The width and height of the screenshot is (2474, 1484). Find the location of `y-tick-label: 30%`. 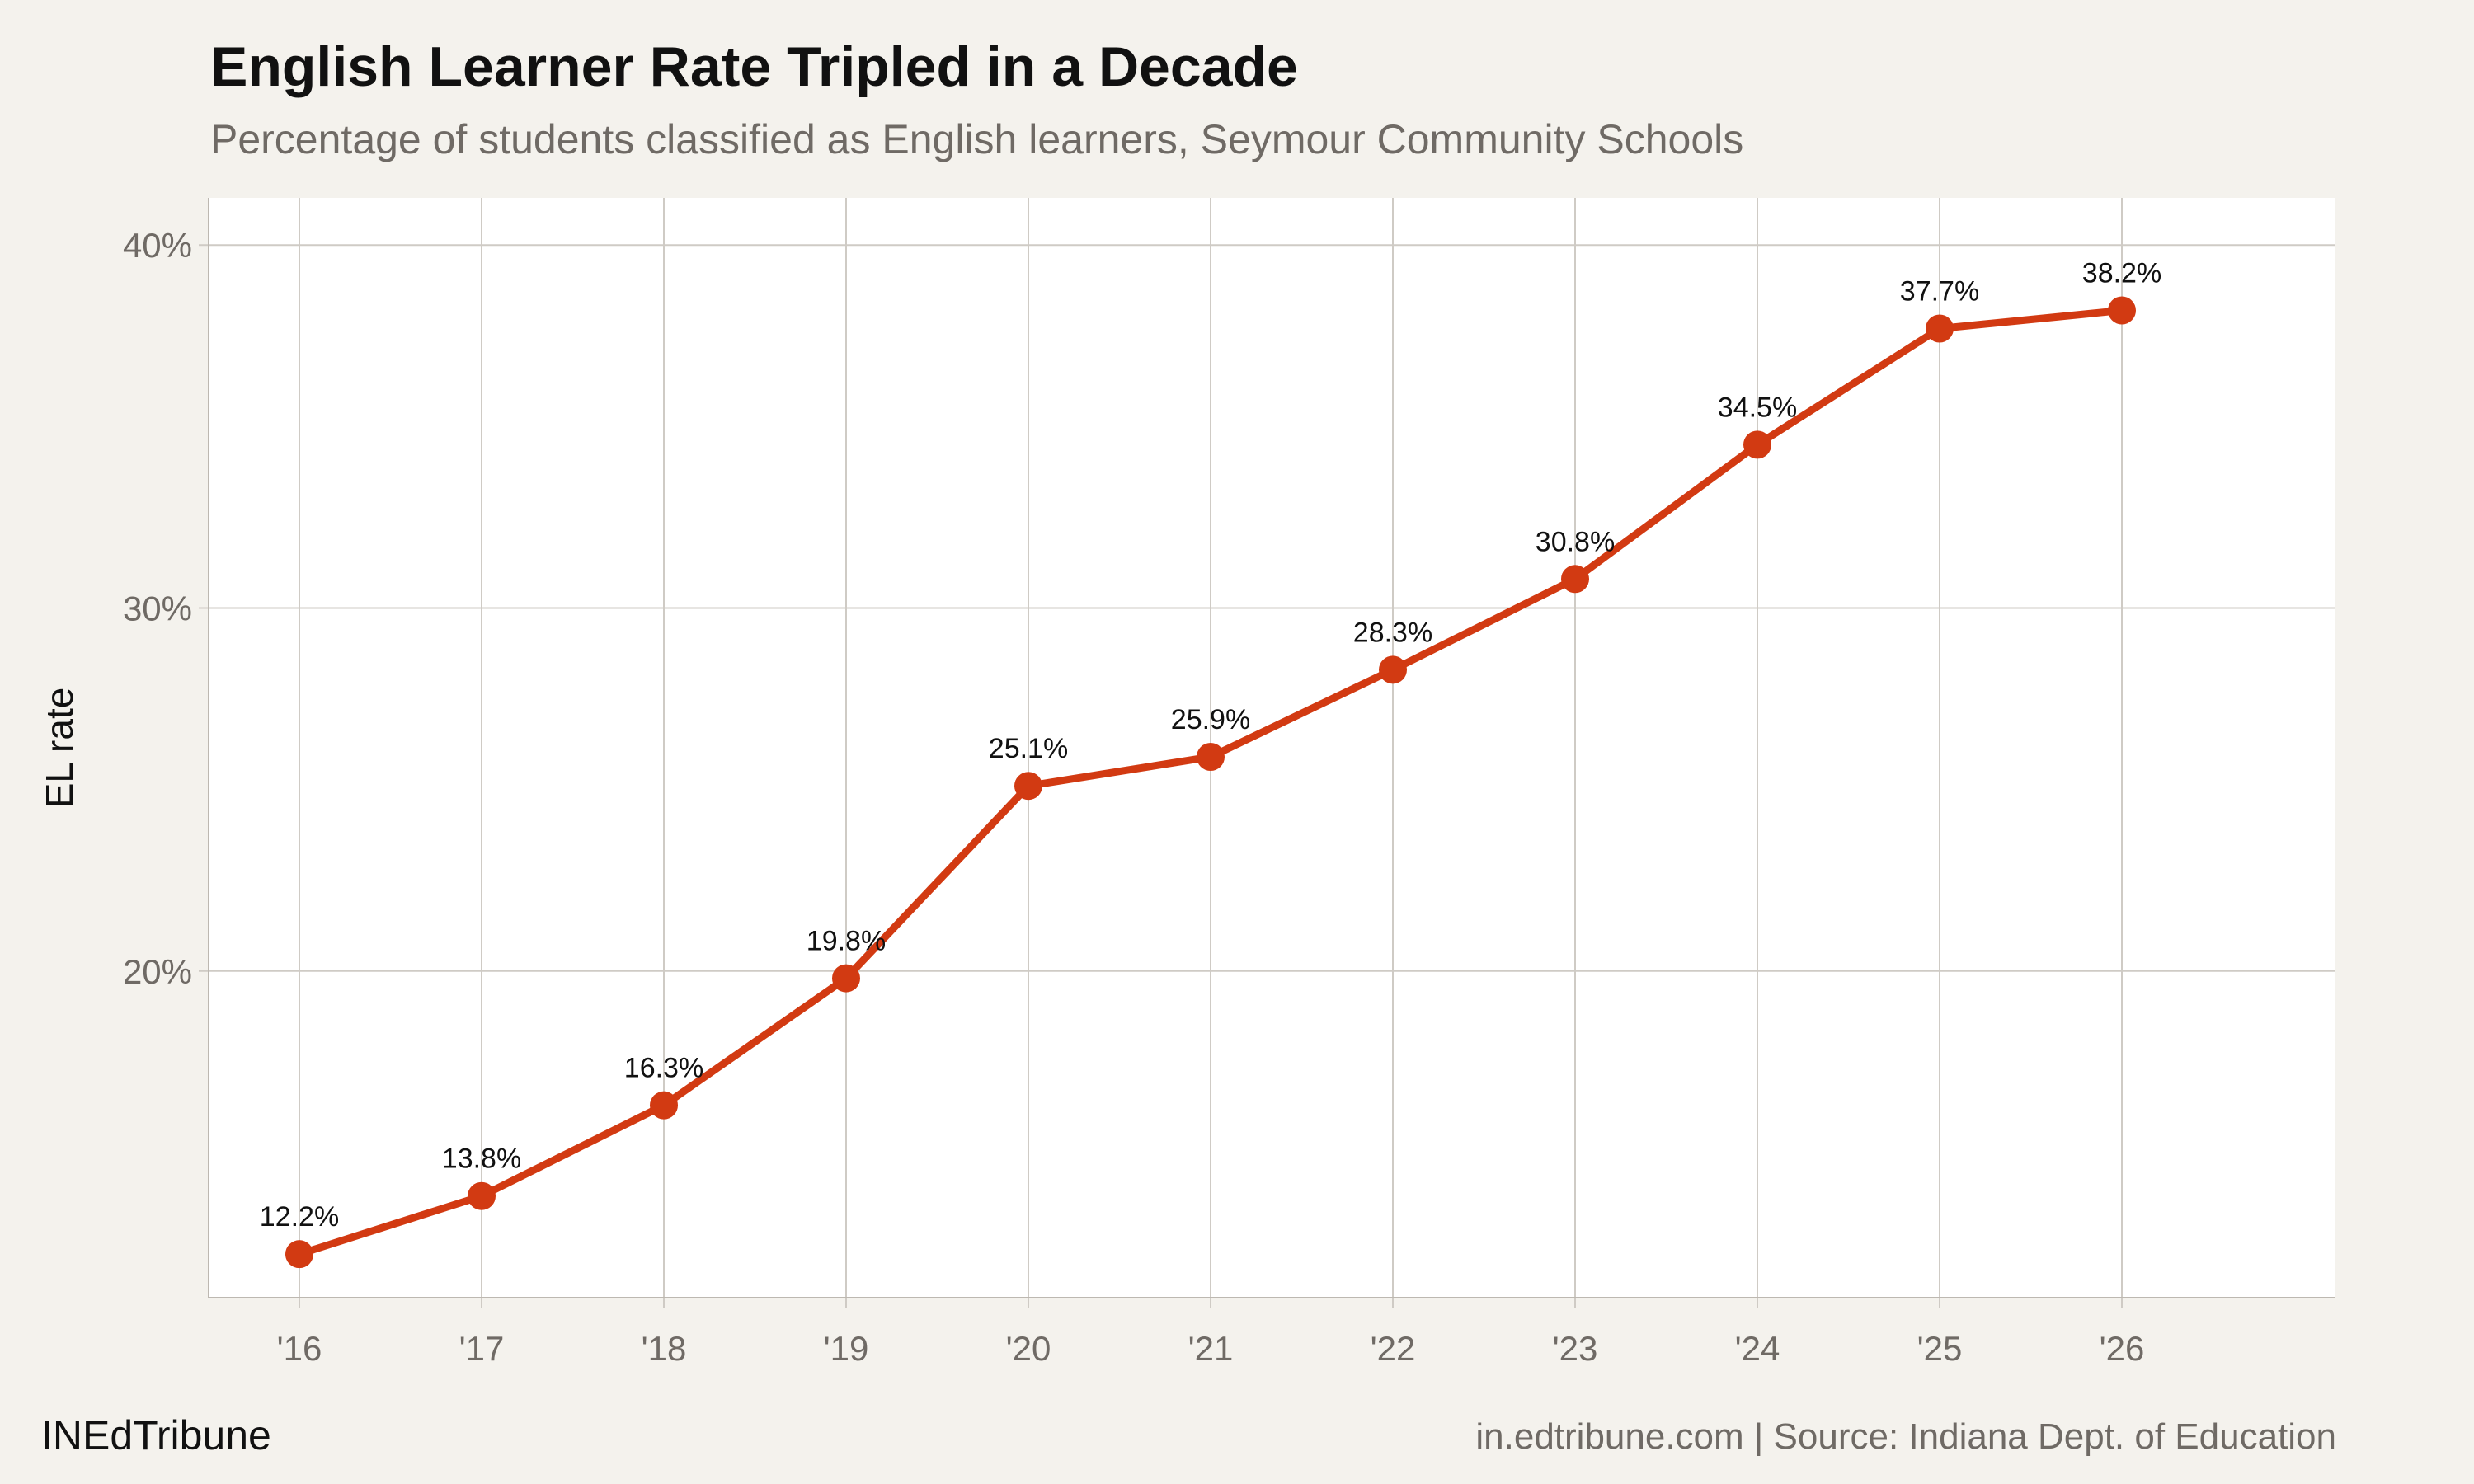

y-tick-label: 30% is located at coordinates (157, 608).